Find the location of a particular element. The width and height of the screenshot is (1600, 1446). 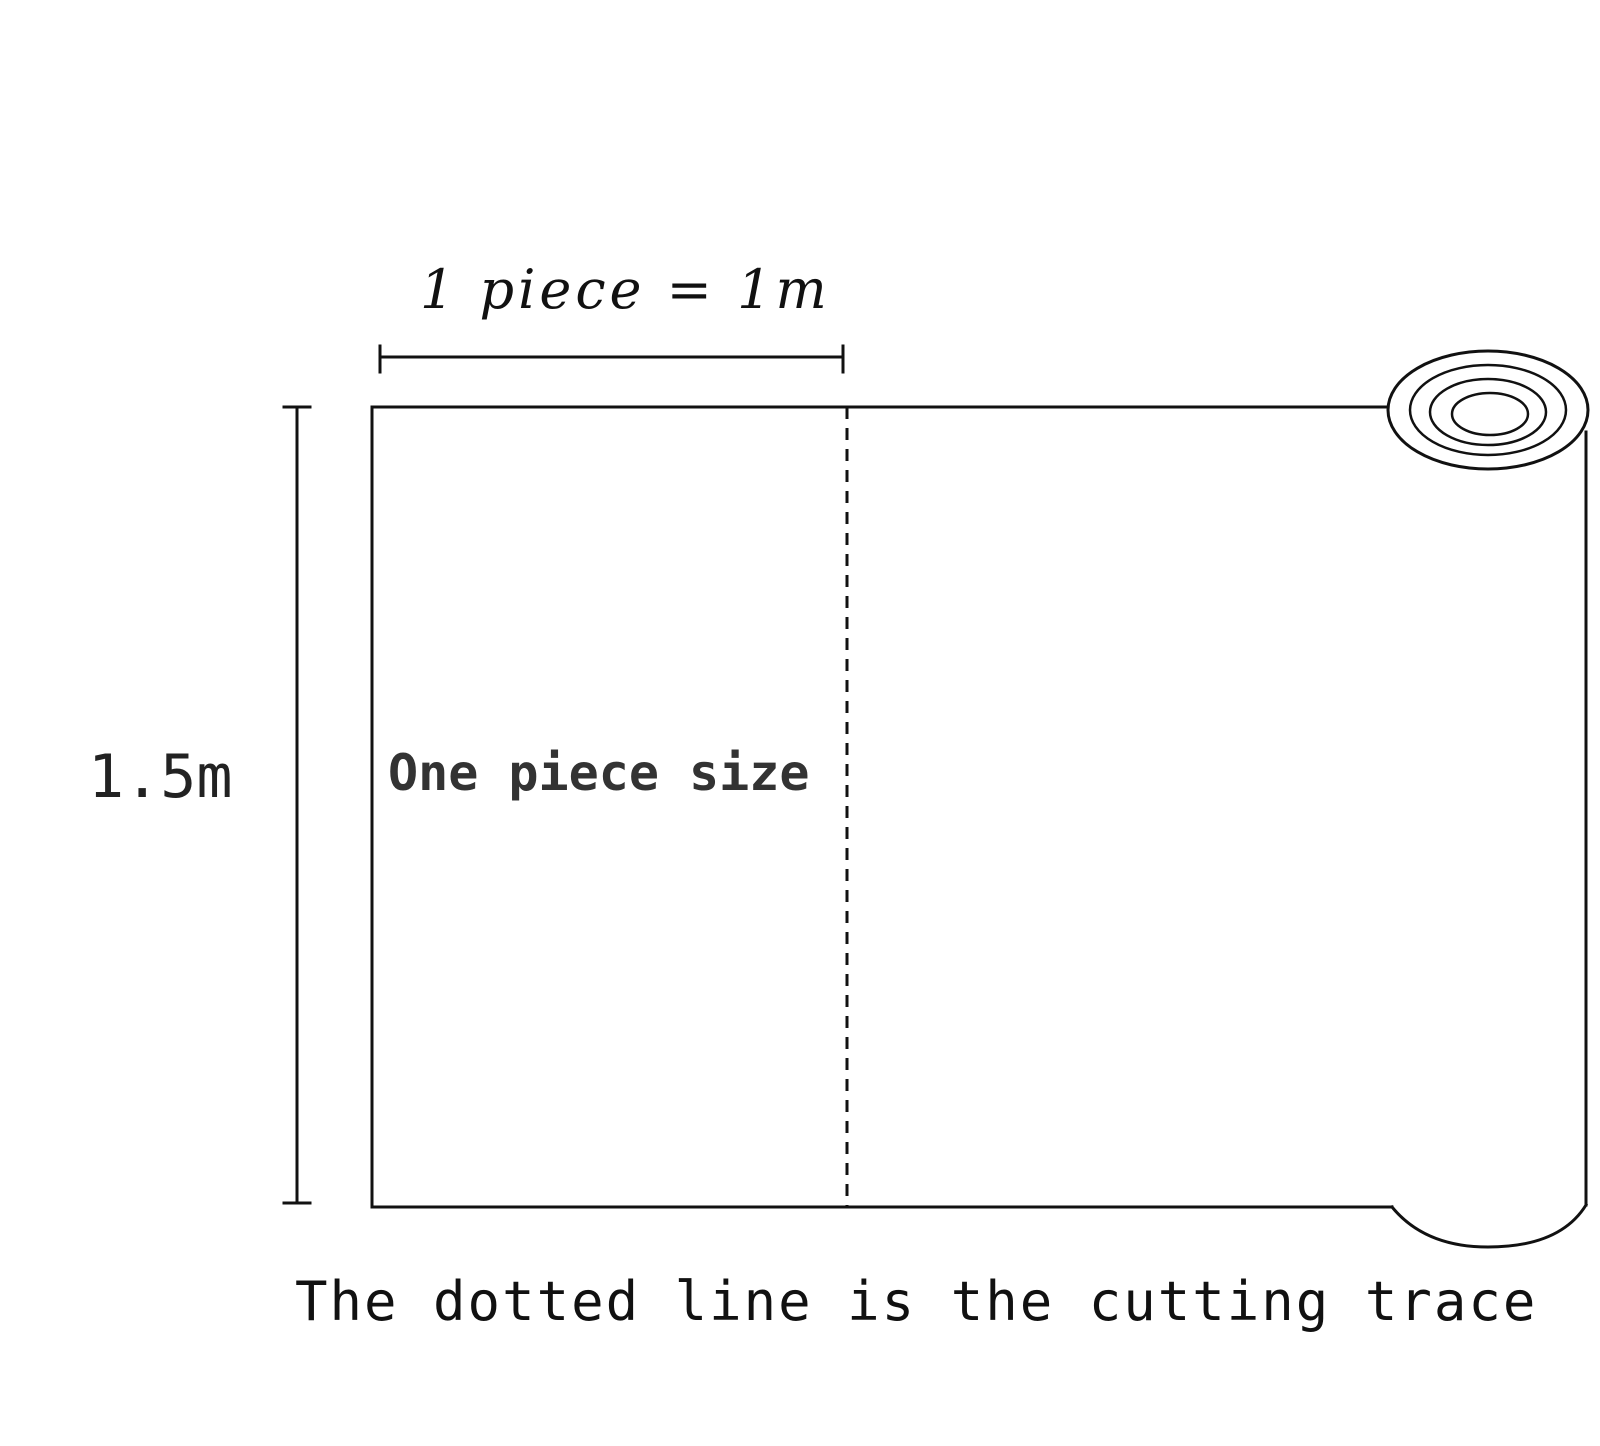

piece-size-label: One piece size is located at coordinates (598, 773).